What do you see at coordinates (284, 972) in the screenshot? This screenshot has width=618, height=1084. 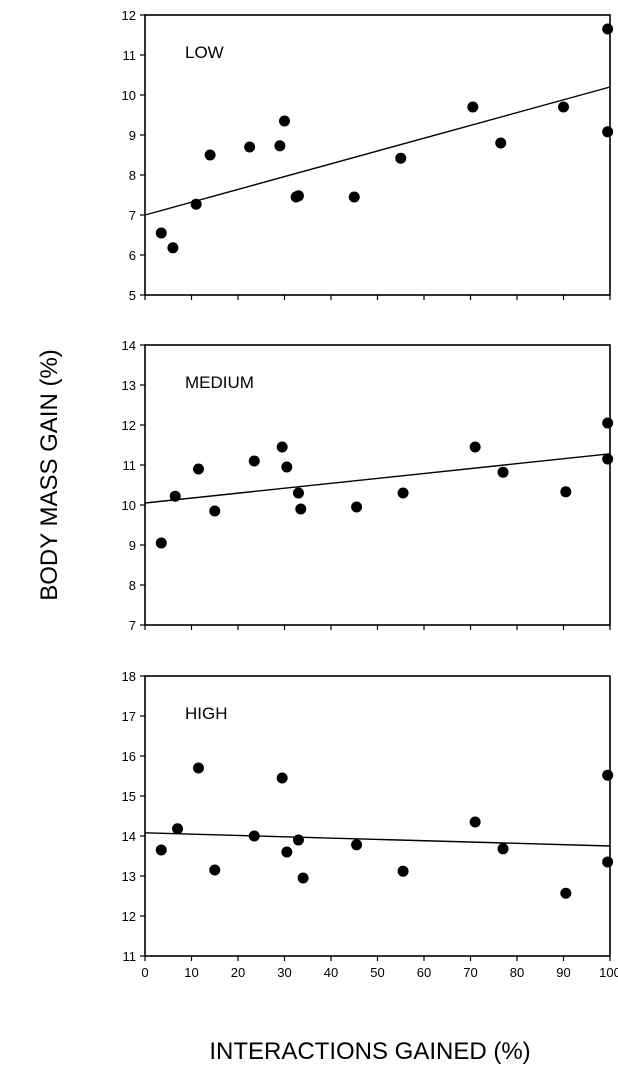 I see `x-tick-label: 30` at bounding box center [284, 972].